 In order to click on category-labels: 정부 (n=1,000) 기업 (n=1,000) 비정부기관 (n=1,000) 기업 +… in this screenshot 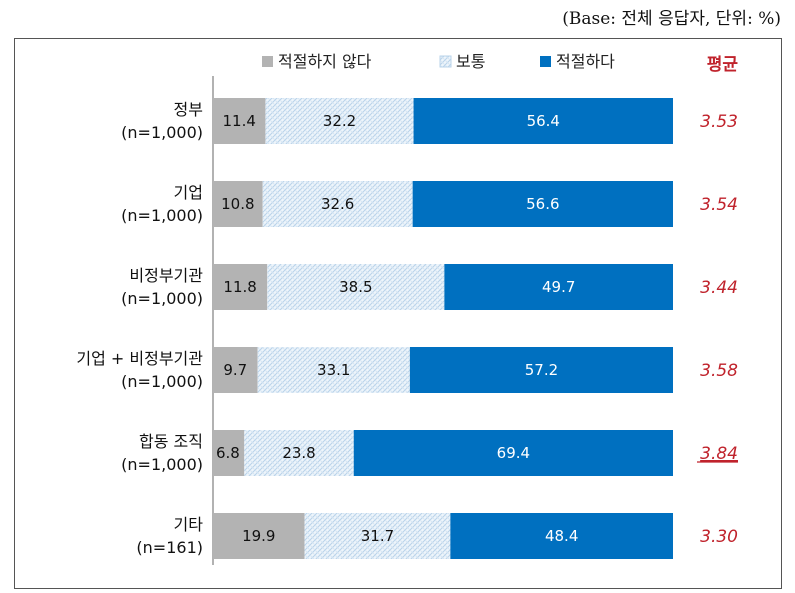, I will do `click(139, 328)`.